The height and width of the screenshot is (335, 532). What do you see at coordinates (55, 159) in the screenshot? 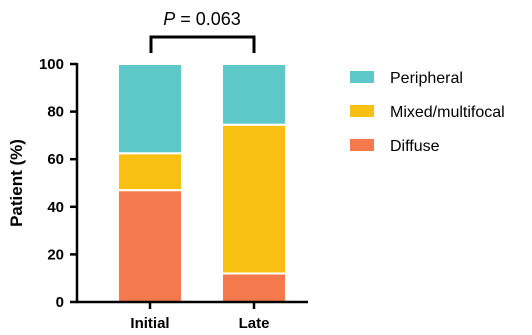
I see `y-tick-label: 60` at bounding box center [55, 159].